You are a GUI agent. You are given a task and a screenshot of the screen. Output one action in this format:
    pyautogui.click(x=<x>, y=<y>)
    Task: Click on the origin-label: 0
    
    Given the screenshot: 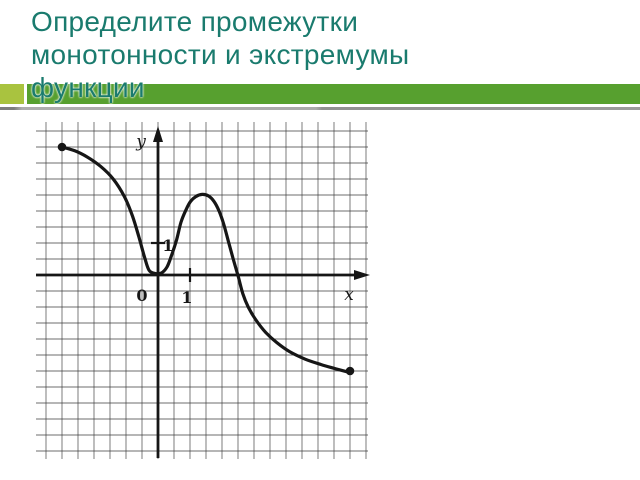 What is the action you would take?
    pyautogui.click(x=141, y=295)
    